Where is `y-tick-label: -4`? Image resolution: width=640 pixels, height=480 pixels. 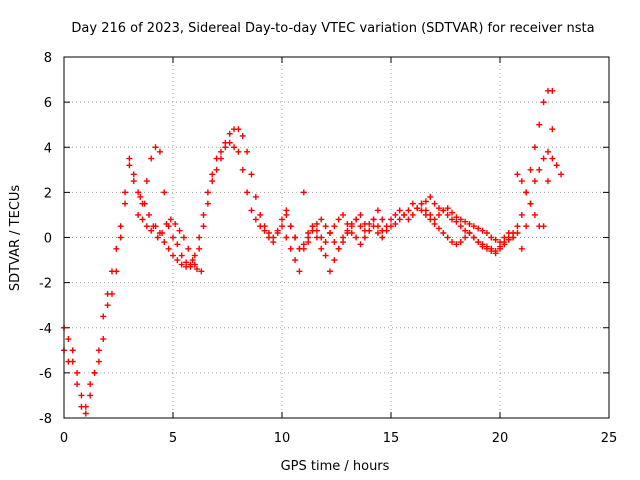 y-tick-label: -4 is located at coordinates (45, 329).